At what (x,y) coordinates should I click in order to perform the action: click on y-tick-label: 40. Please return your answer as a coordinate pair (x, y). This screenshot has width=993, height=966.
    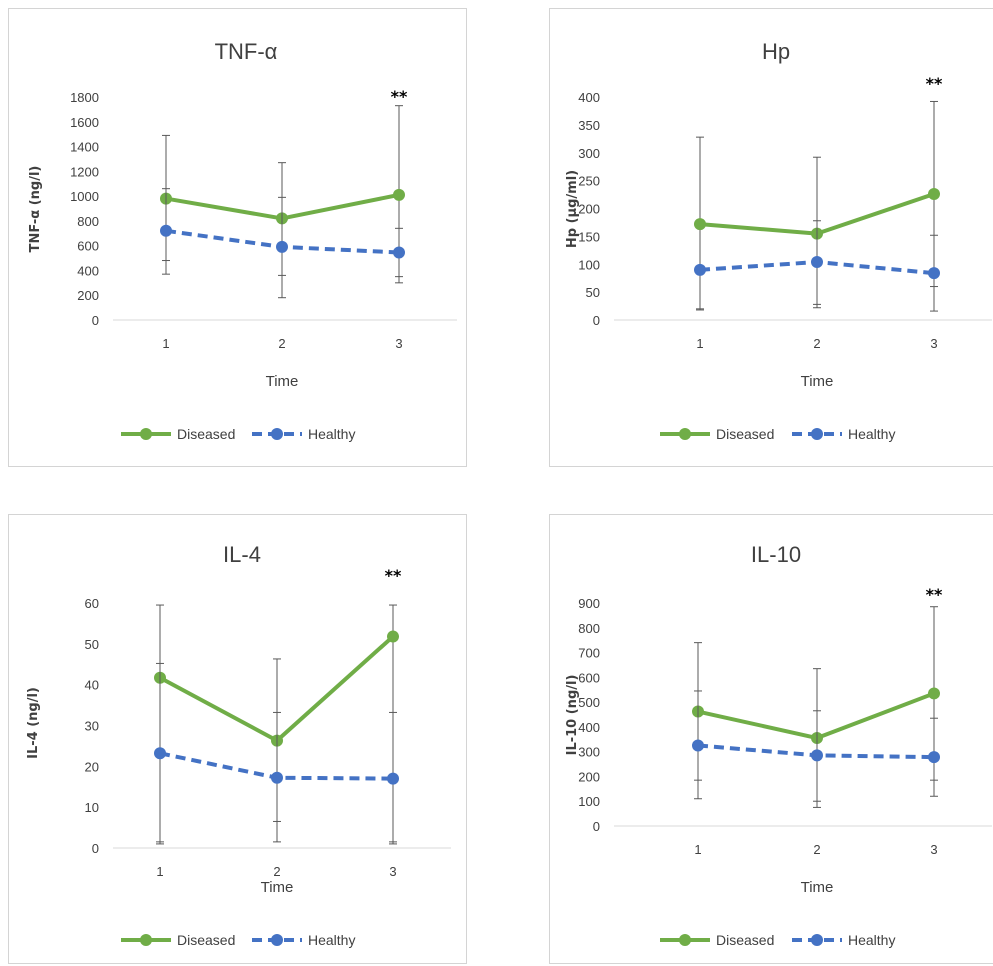
    Looking at the image, I should click on (92, 685).